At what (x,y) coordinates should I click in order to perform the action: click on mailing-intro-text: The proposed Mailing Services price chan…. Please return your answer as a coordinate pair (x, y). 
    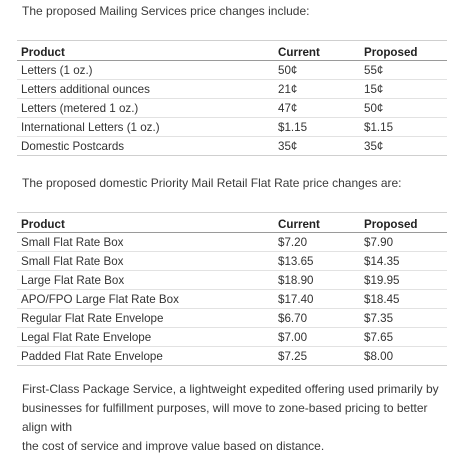
    Looking at the image, I should click on (166, 11).